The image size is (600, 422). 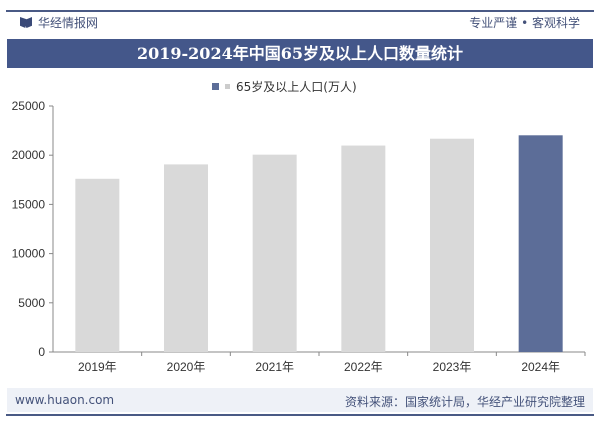 I want to click on x-tick-label: 2022年, so click(x=363, y=367).